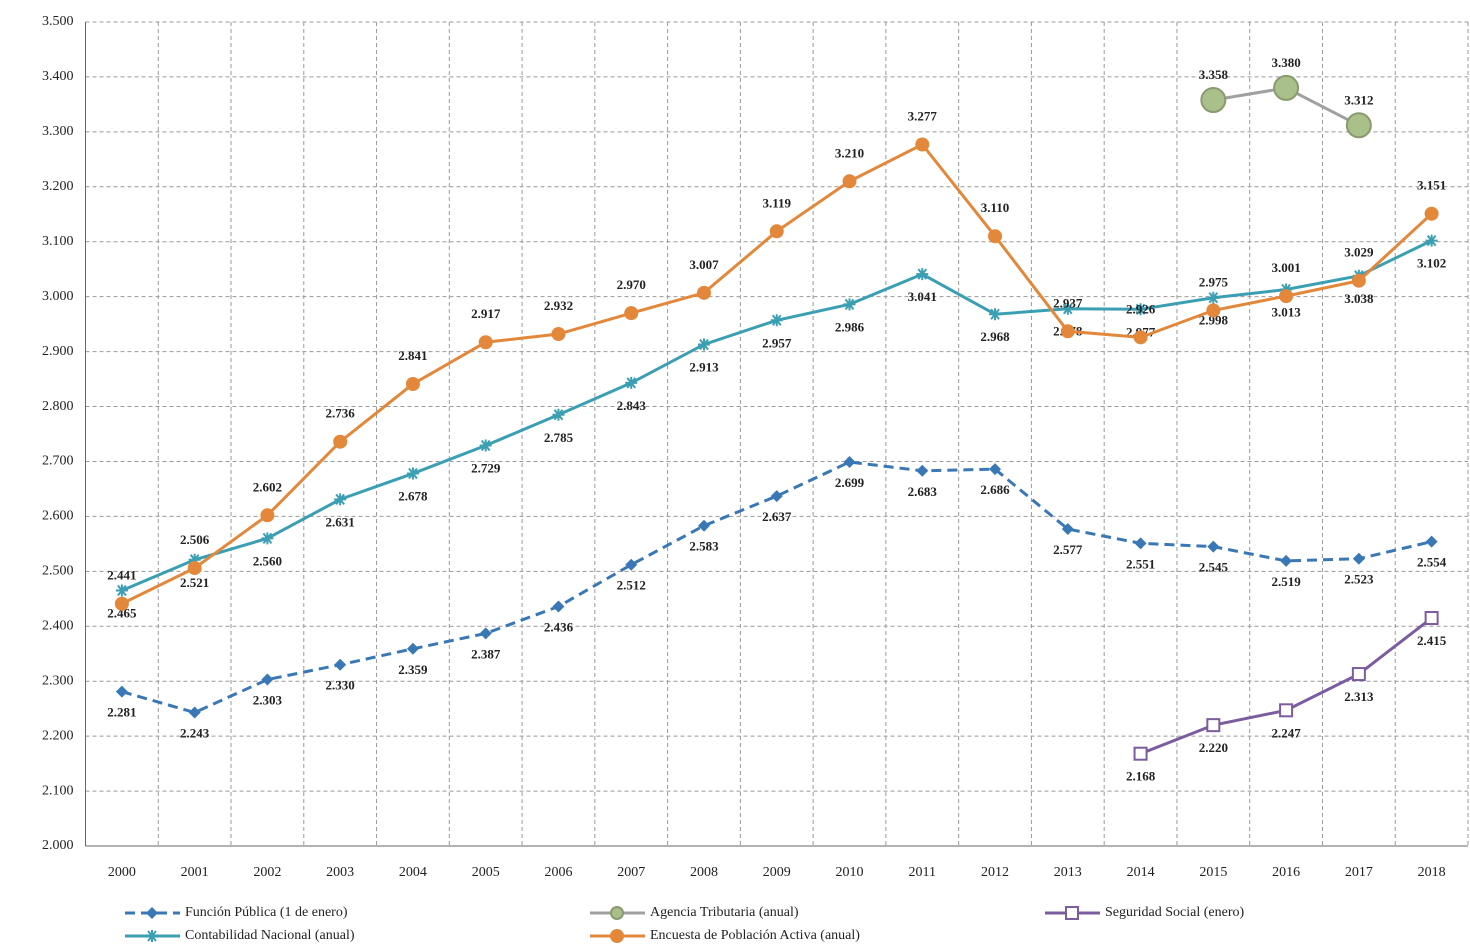 The image size is (1470, 945). What do you see at coordinates (58, 571) in the screenshot?
I see `y-tick-label: 2.500` at bounding box center [58, 571].